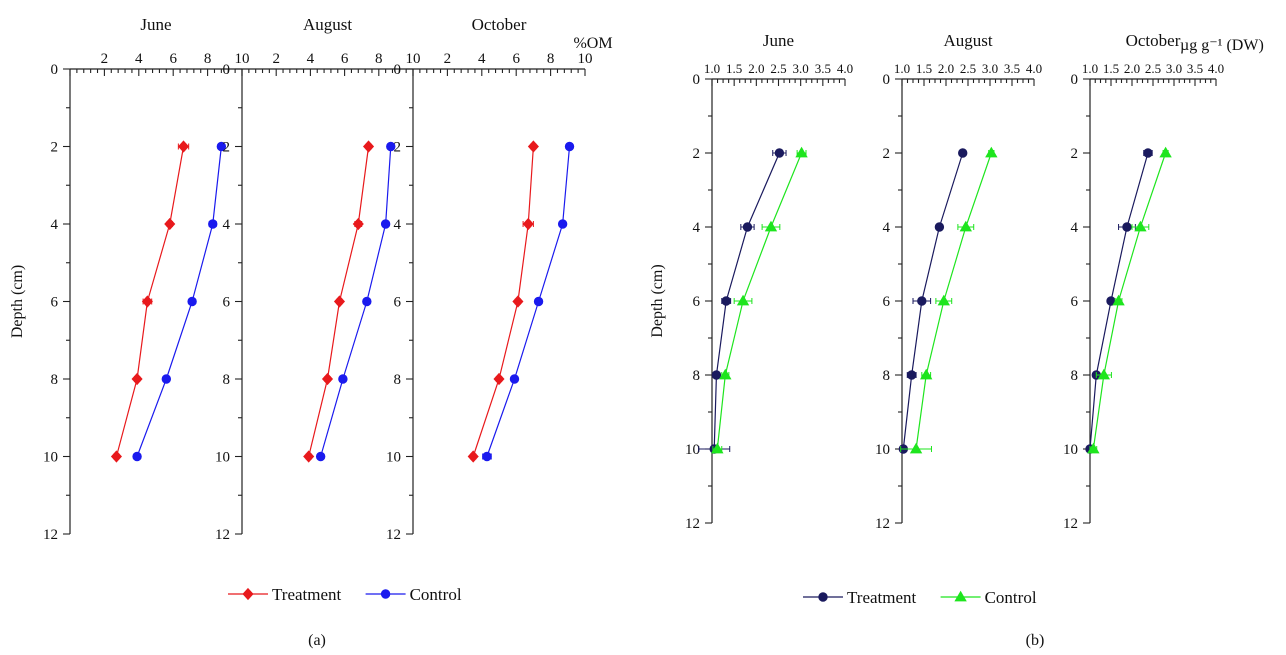  Describe the element at coordinates (482, 59) in the screenshot. I see `x-tick-label: 4` at that location.